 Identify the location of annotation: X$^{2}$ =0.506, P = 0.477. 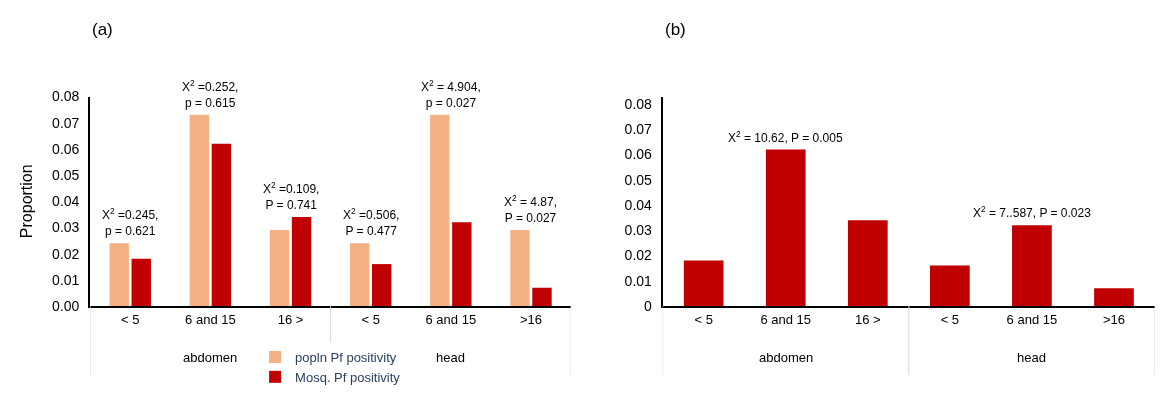
(371, 222).